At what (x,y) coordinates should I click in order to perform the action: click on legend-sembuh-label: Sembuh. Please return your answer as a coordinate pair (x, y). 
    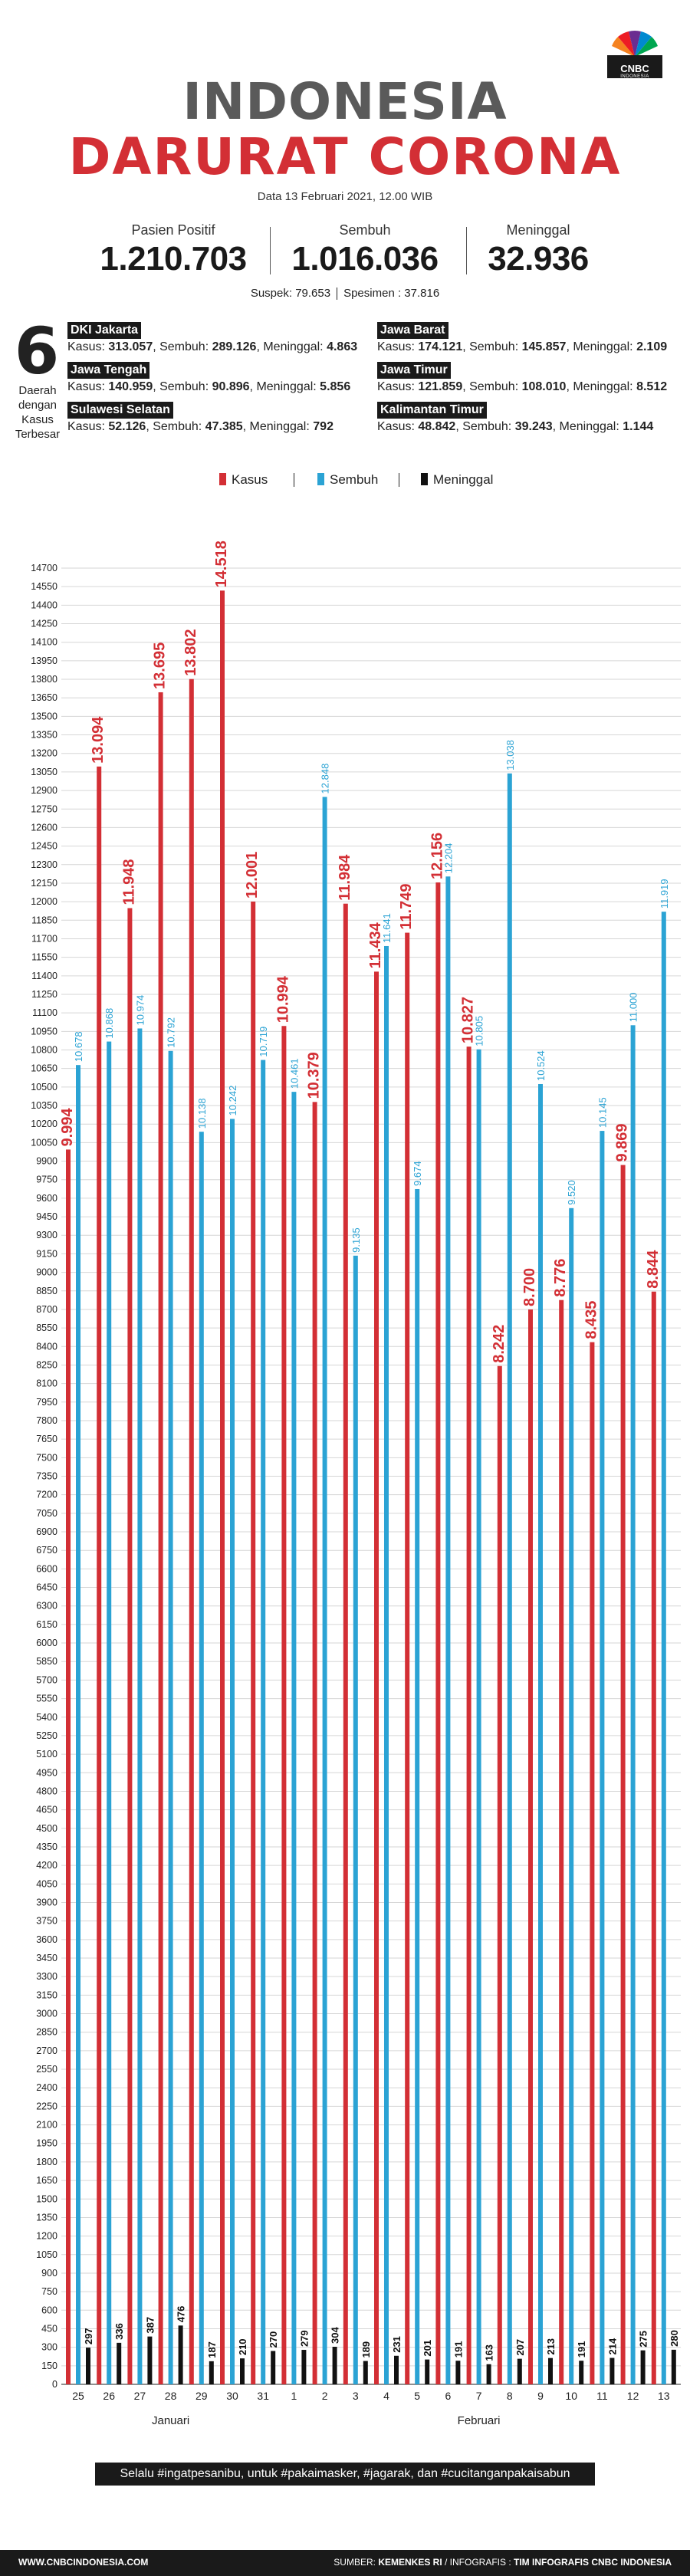
    Looking at the image, I should click on (355, 479).